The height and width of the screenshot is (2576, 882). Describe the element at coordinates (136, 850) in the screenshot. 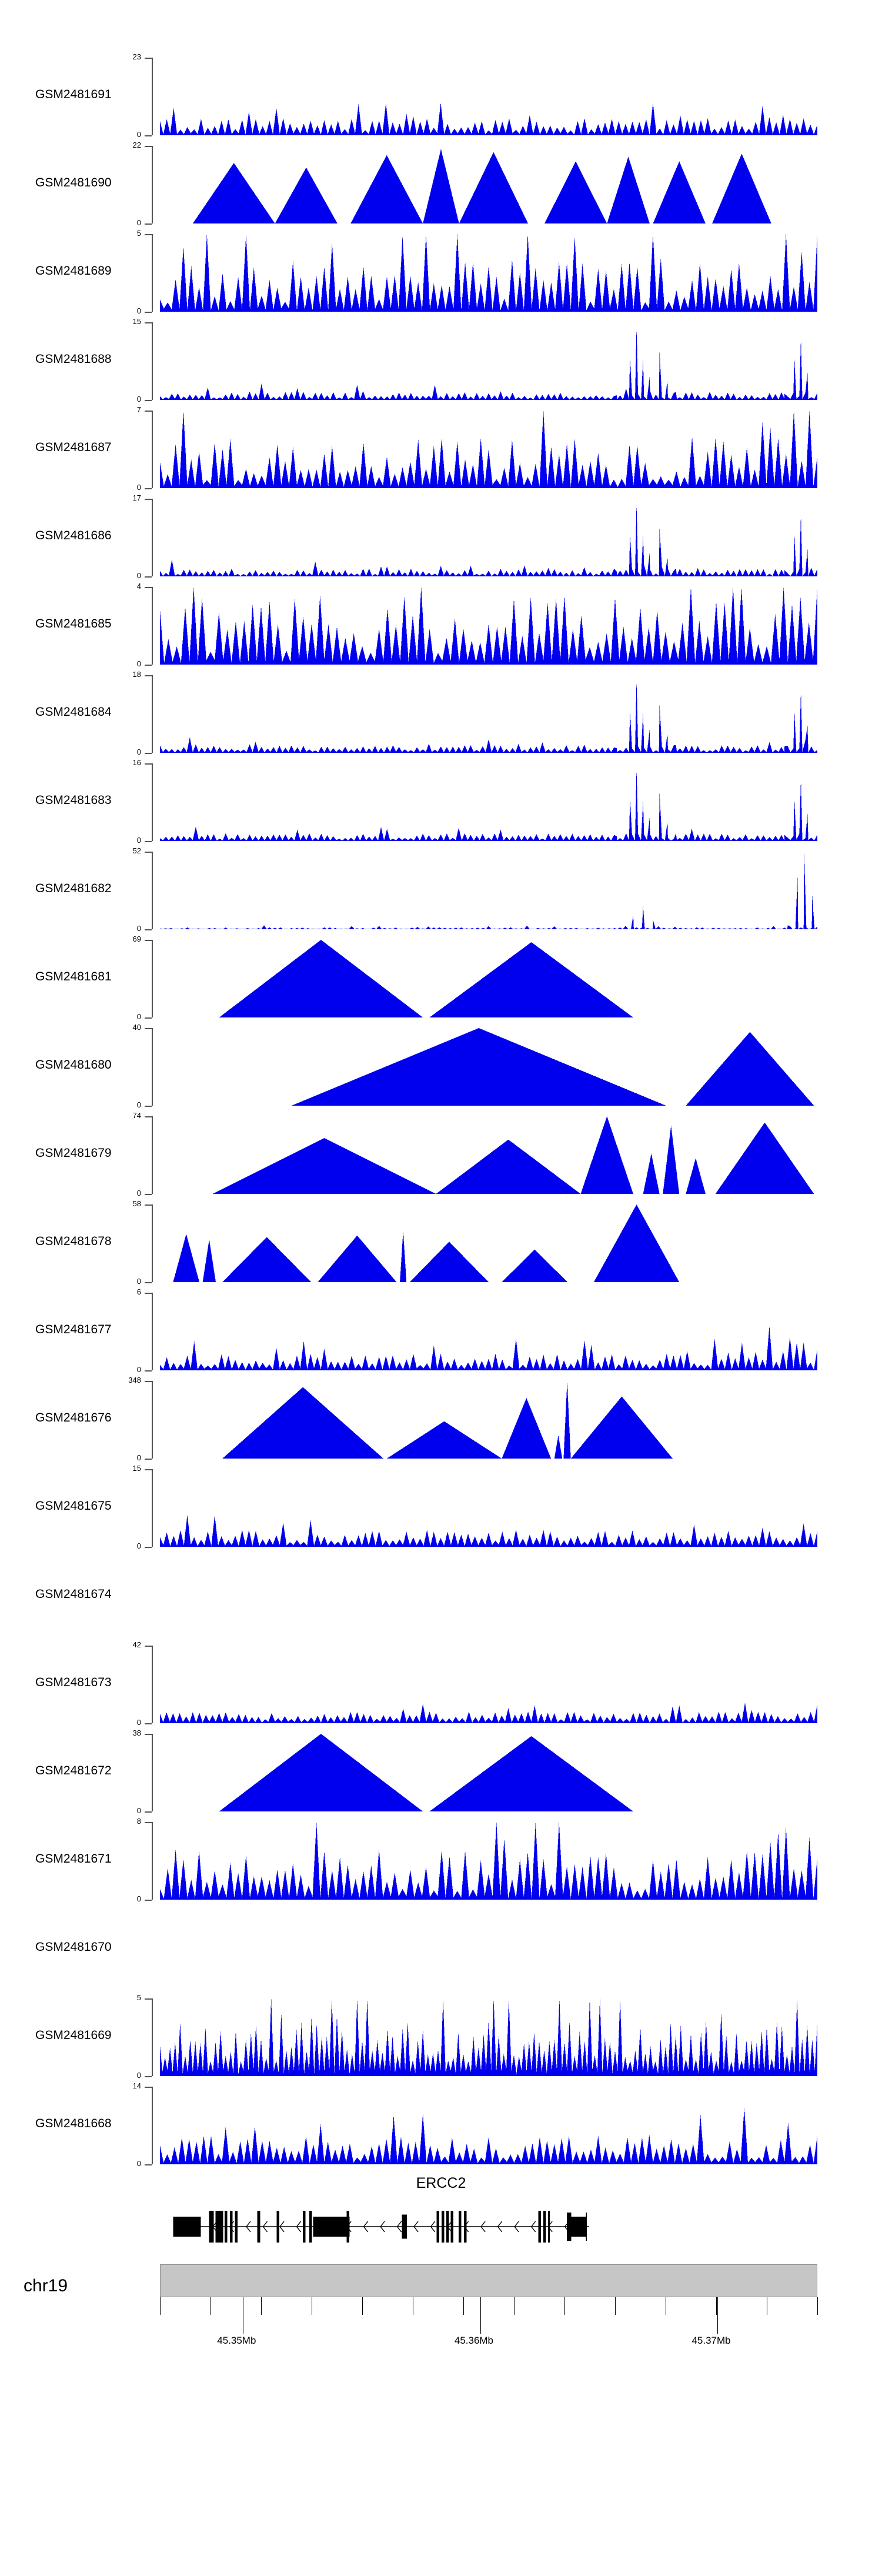

I see `y-axis-max-label: 52` at that location.